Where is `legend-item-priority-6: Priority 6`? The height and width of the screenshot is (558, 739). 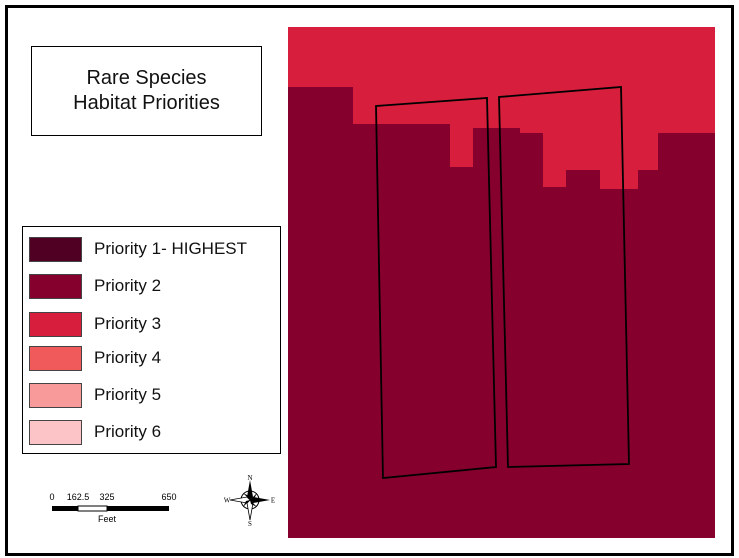 legend-item-priority-6: Priority 6 is located at coordinates (95, 432).